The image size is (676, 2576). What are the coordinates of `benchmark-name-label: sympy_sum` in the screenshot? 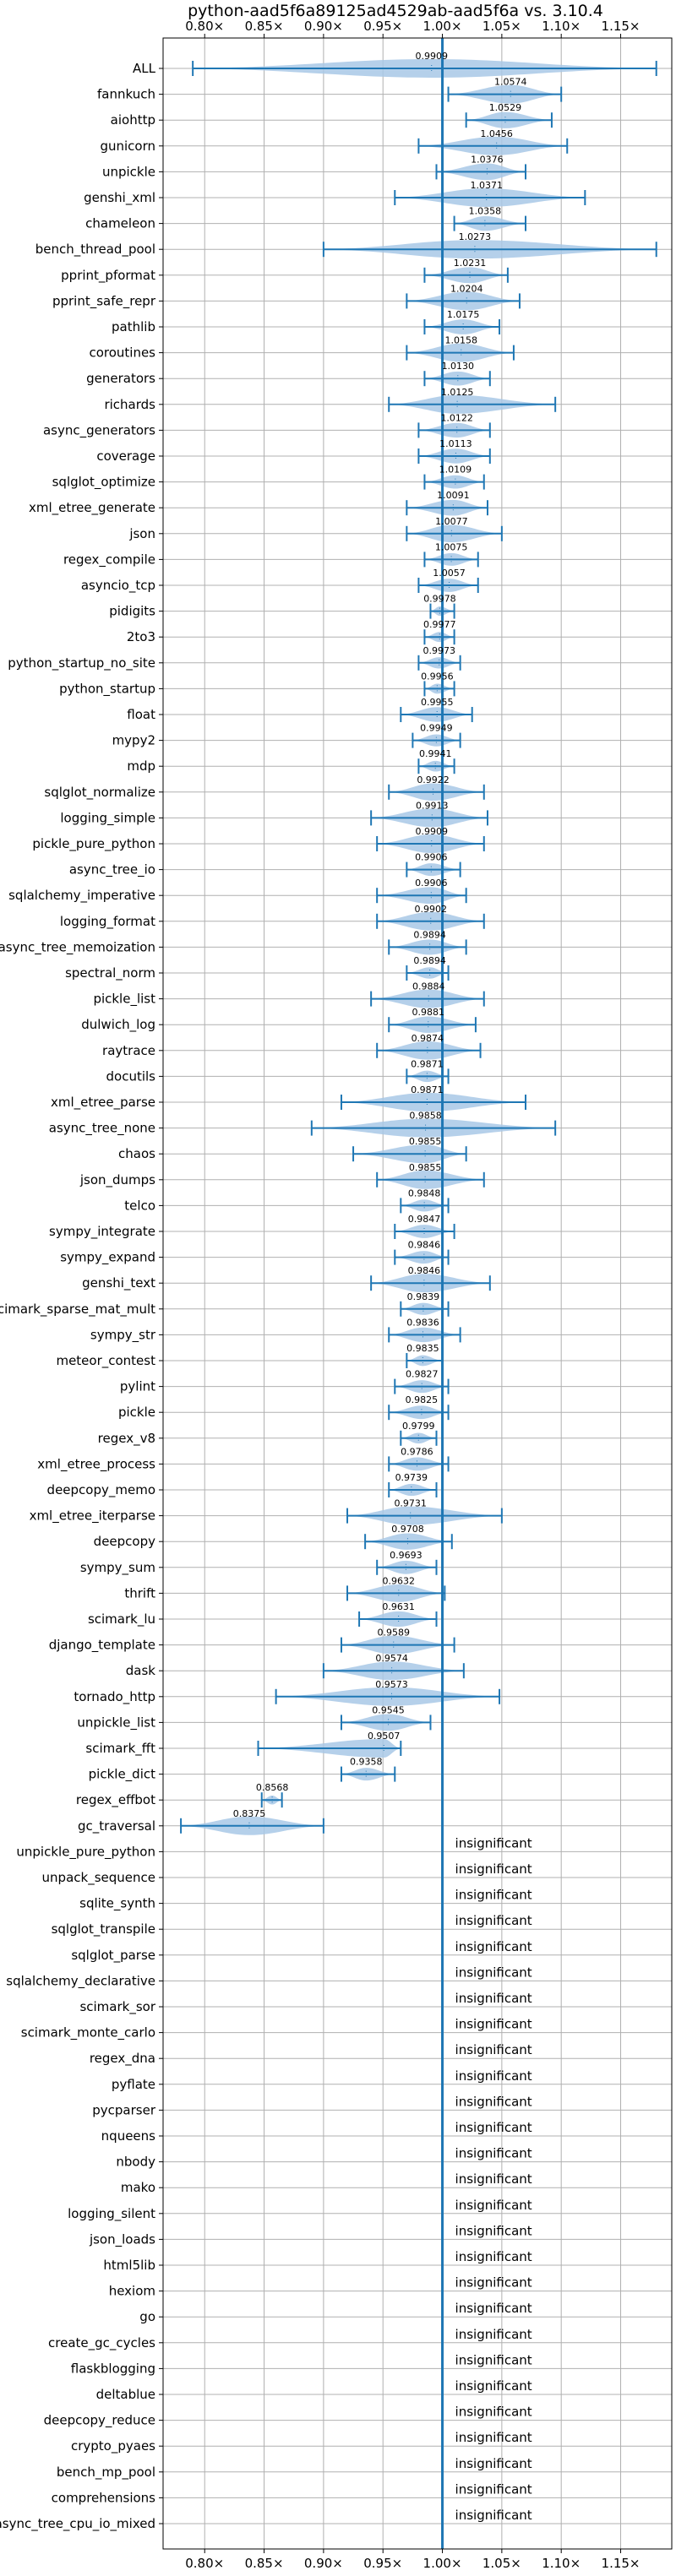 It's located at (118, 1568).